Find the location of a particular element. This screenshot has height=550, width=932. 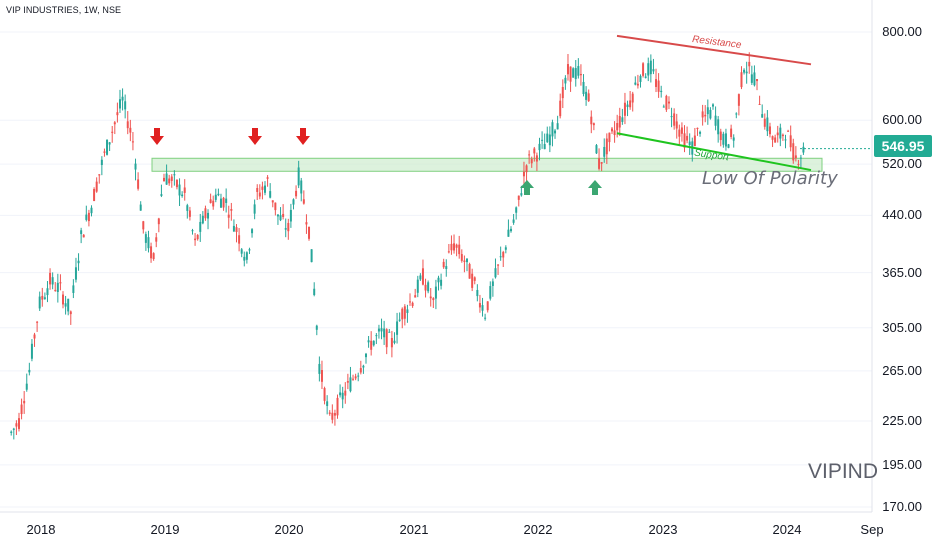

x-tick-label: 2022 is located at coordinates (538, 529).